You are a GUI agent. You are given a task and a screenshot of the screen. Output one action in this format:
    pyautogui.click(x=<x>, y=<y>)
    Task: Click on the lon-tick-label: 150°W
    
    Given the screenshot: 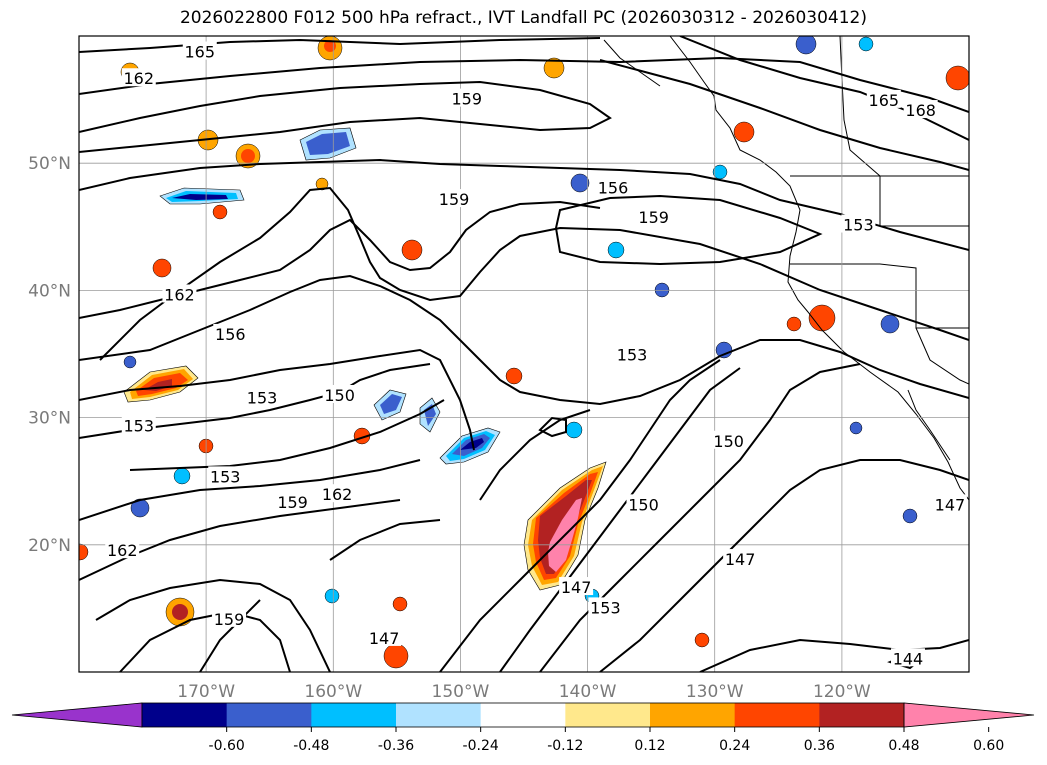 What is the action you would take?
    pyautogui.click(x=461, y=692)
    